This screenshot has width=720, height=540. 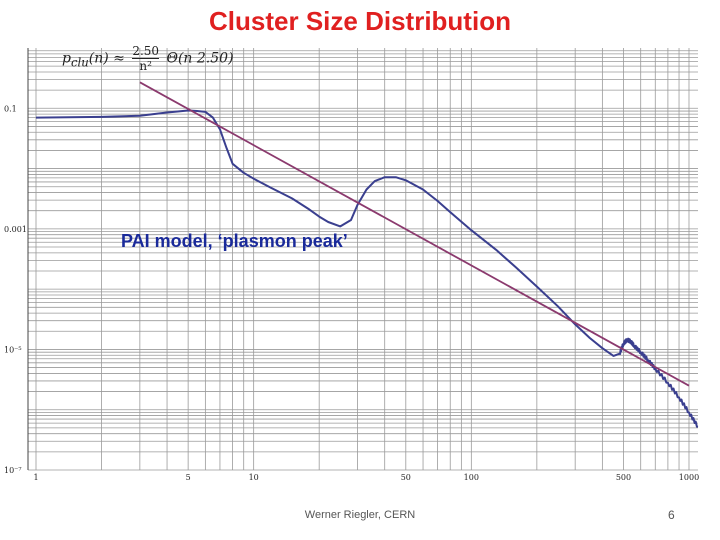 What do you see at coordinates (406, 477) in the screenshot?
I see `x-tick-label: 50` at bounding box center [406, 477].